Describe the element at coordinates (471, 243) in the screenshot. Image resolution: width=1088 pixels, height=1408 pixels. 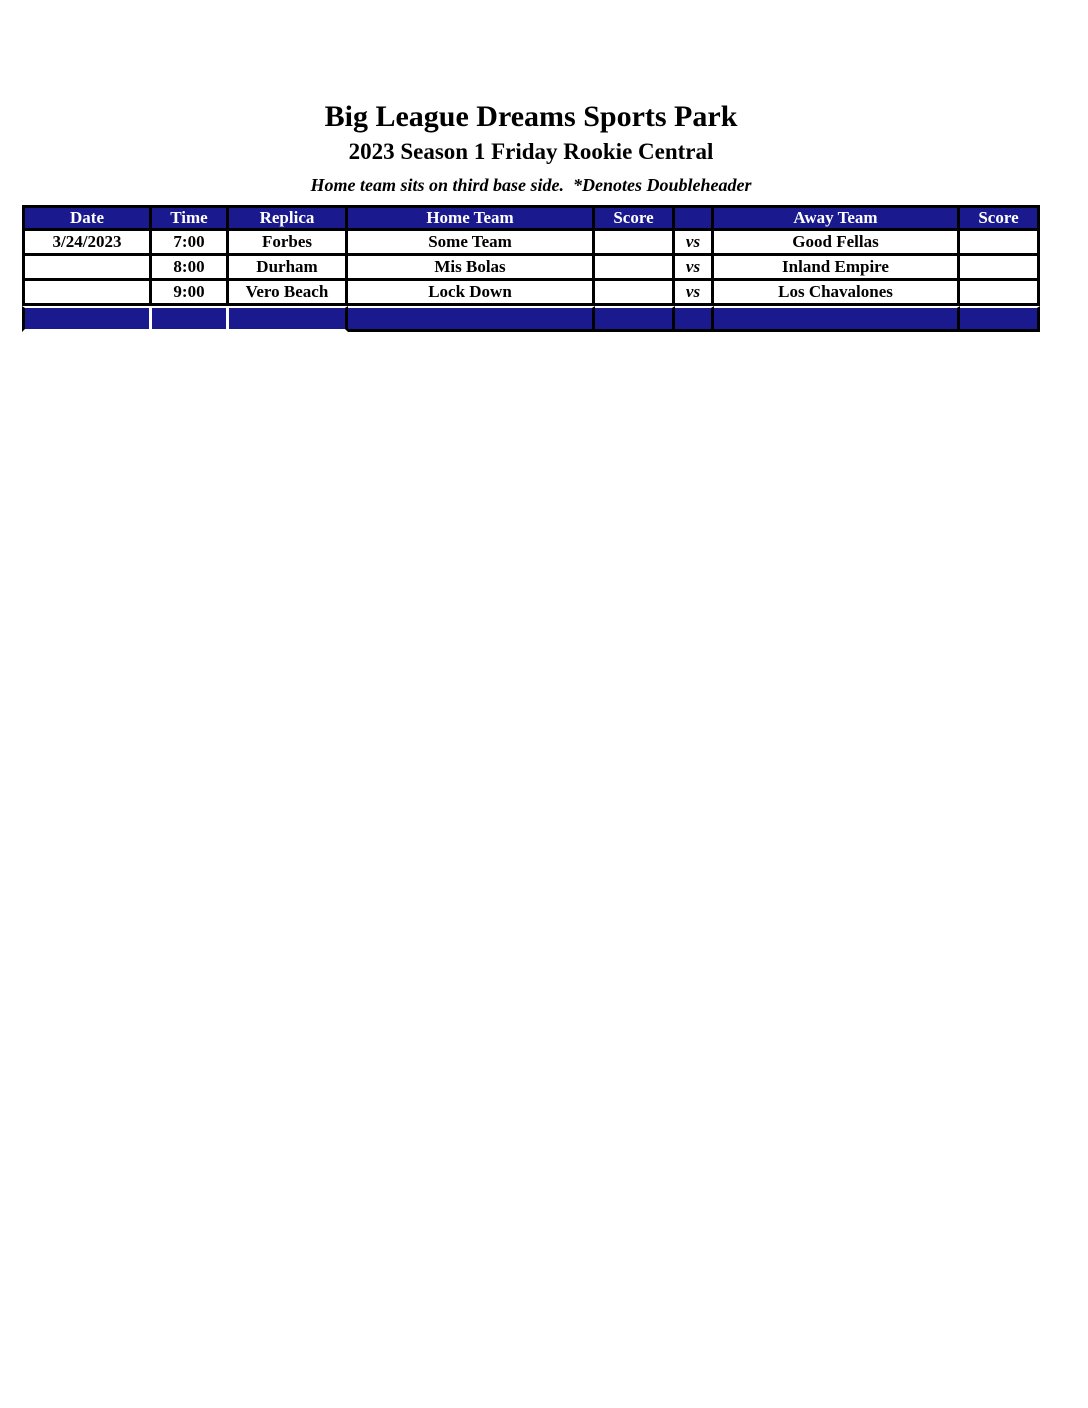
I see `cell-home-team: Some Team` at that location.